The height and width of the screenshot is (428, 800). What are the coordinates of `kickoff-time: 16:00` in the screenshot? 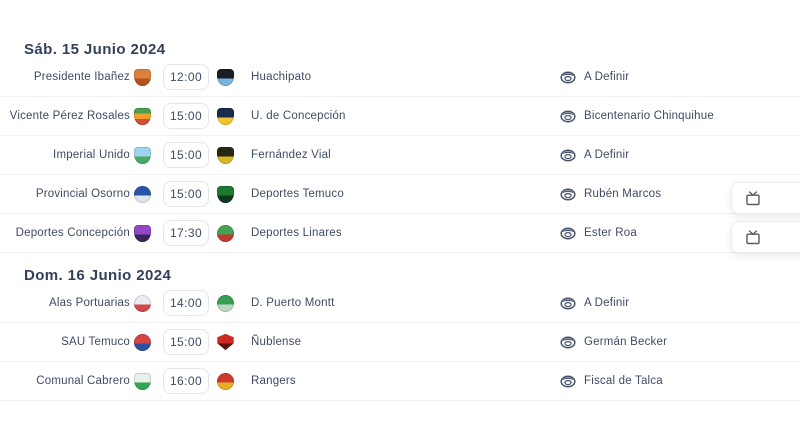 It's located at (186, 381).